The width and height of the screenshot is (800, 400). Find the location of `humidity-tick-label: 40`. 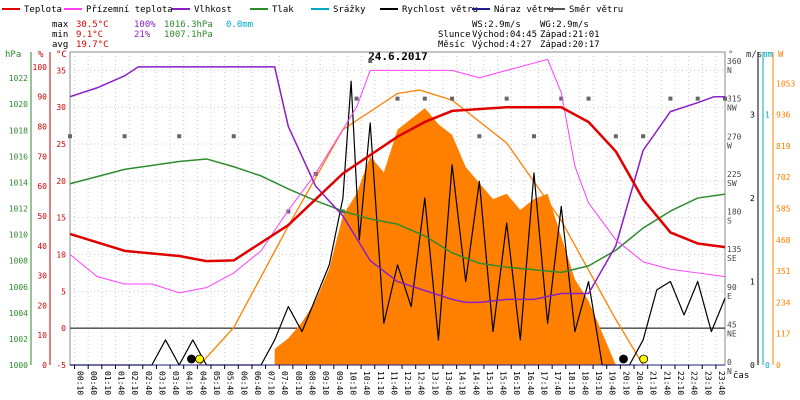

humidity-tick-label: 40 is located at coordinates (42, 246).